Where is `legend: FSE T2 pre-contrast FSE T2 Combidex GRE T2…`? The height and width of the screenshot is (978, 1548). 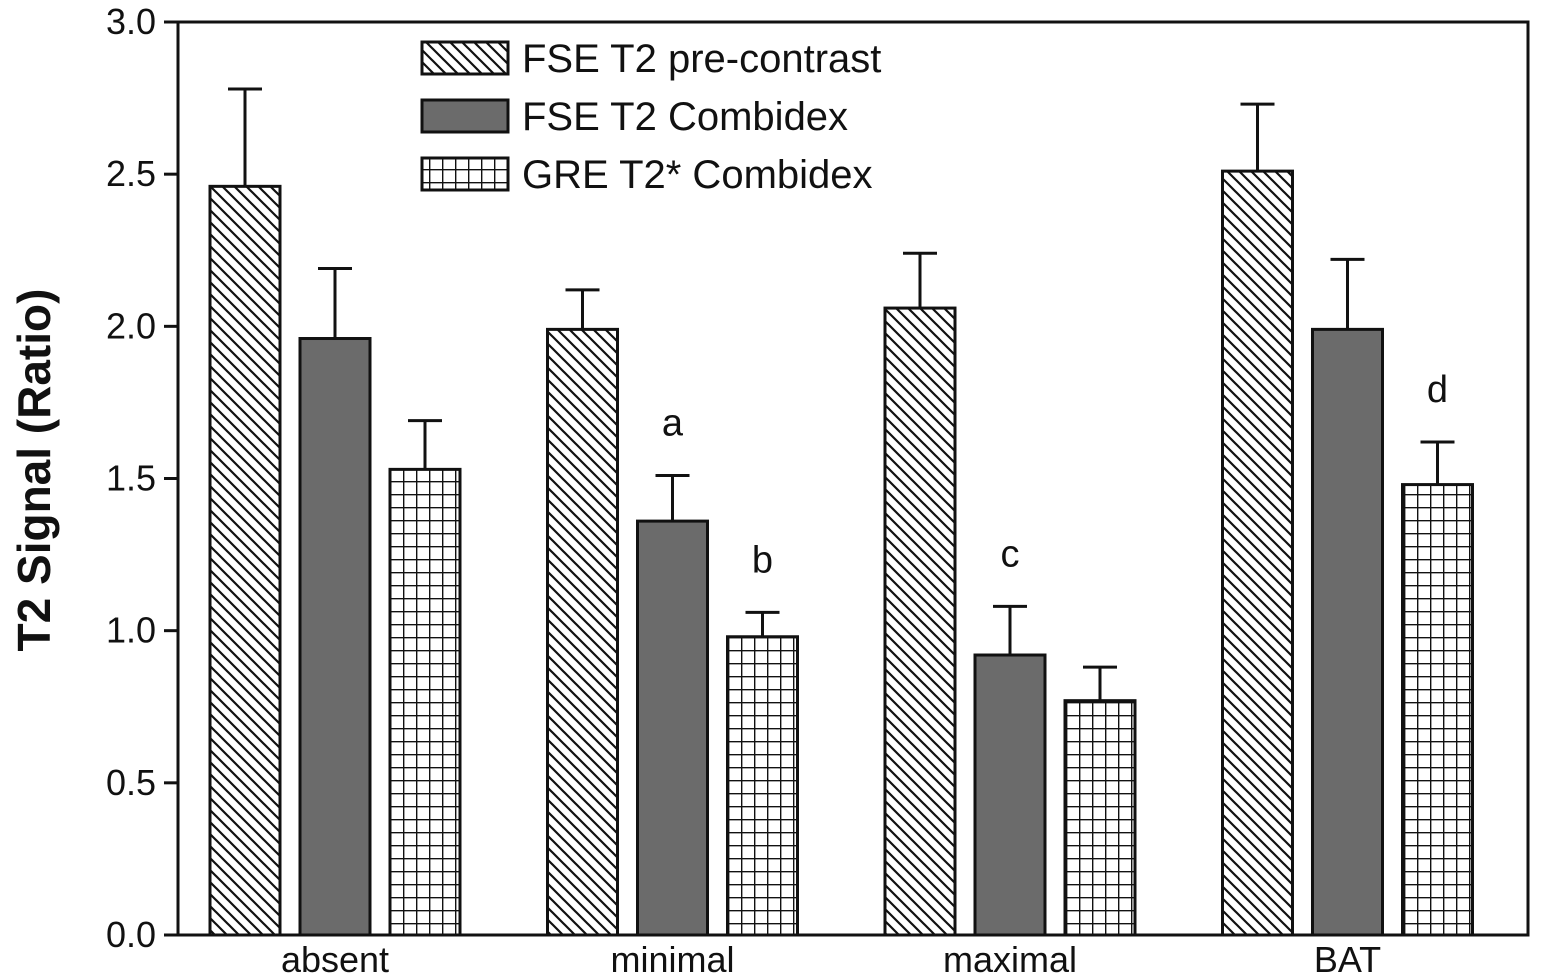
legend: FSE T2 pre-contrast FSE T2 Combidex GRE T2… is located at coordinates (650, 117).